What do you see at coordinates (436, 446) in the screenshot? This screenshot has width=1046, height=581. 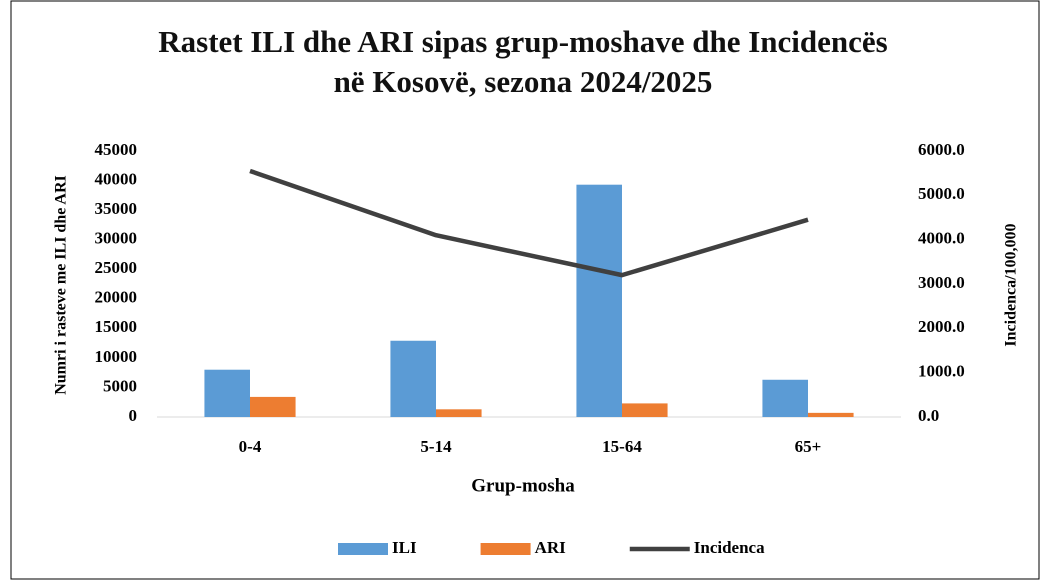 I see `x-tick-label: 5-14` at bounding box center [436, 446].